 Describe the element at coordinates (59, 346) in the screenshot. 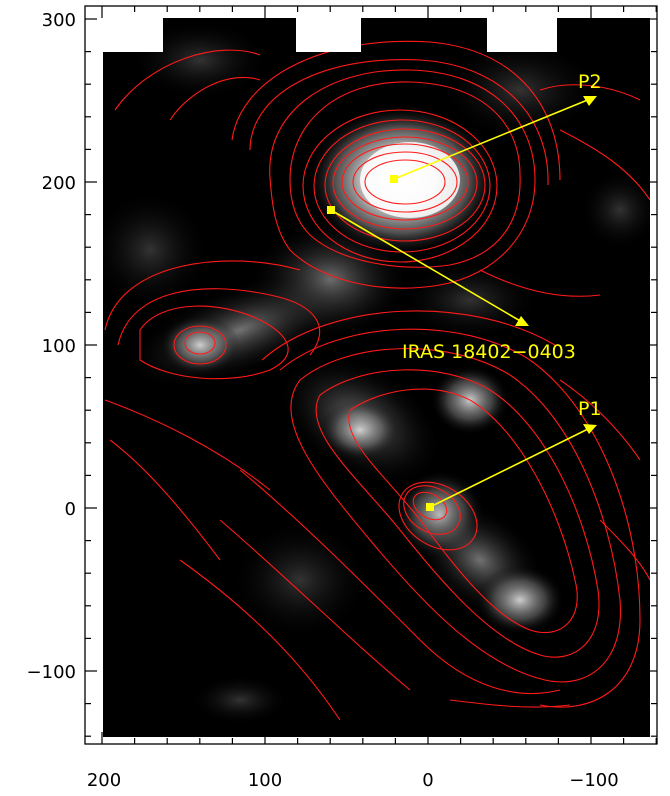

I see `y-tick-label: 100` at that location.